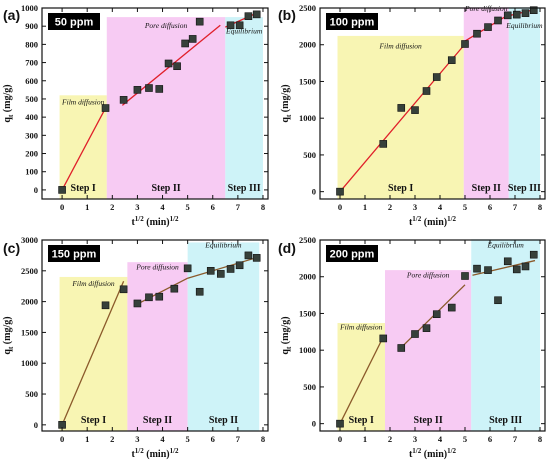 This screenshot has width=550, height=466. What do you see at coordinates (287, 248) in the screenshot?
I see `panel-label: (d)` at bounding box center [287, 248].